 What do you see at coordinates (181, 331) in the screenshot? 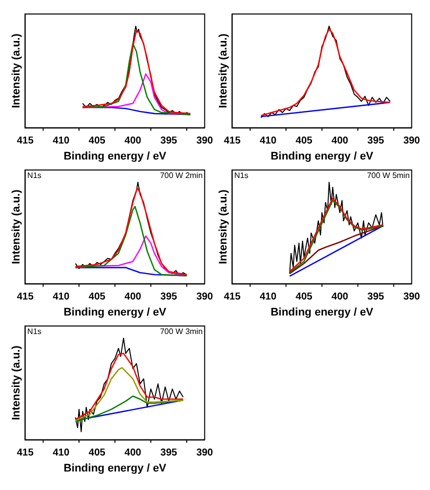
I see `text: 700 W 3min` at bounding box center [181, 331].